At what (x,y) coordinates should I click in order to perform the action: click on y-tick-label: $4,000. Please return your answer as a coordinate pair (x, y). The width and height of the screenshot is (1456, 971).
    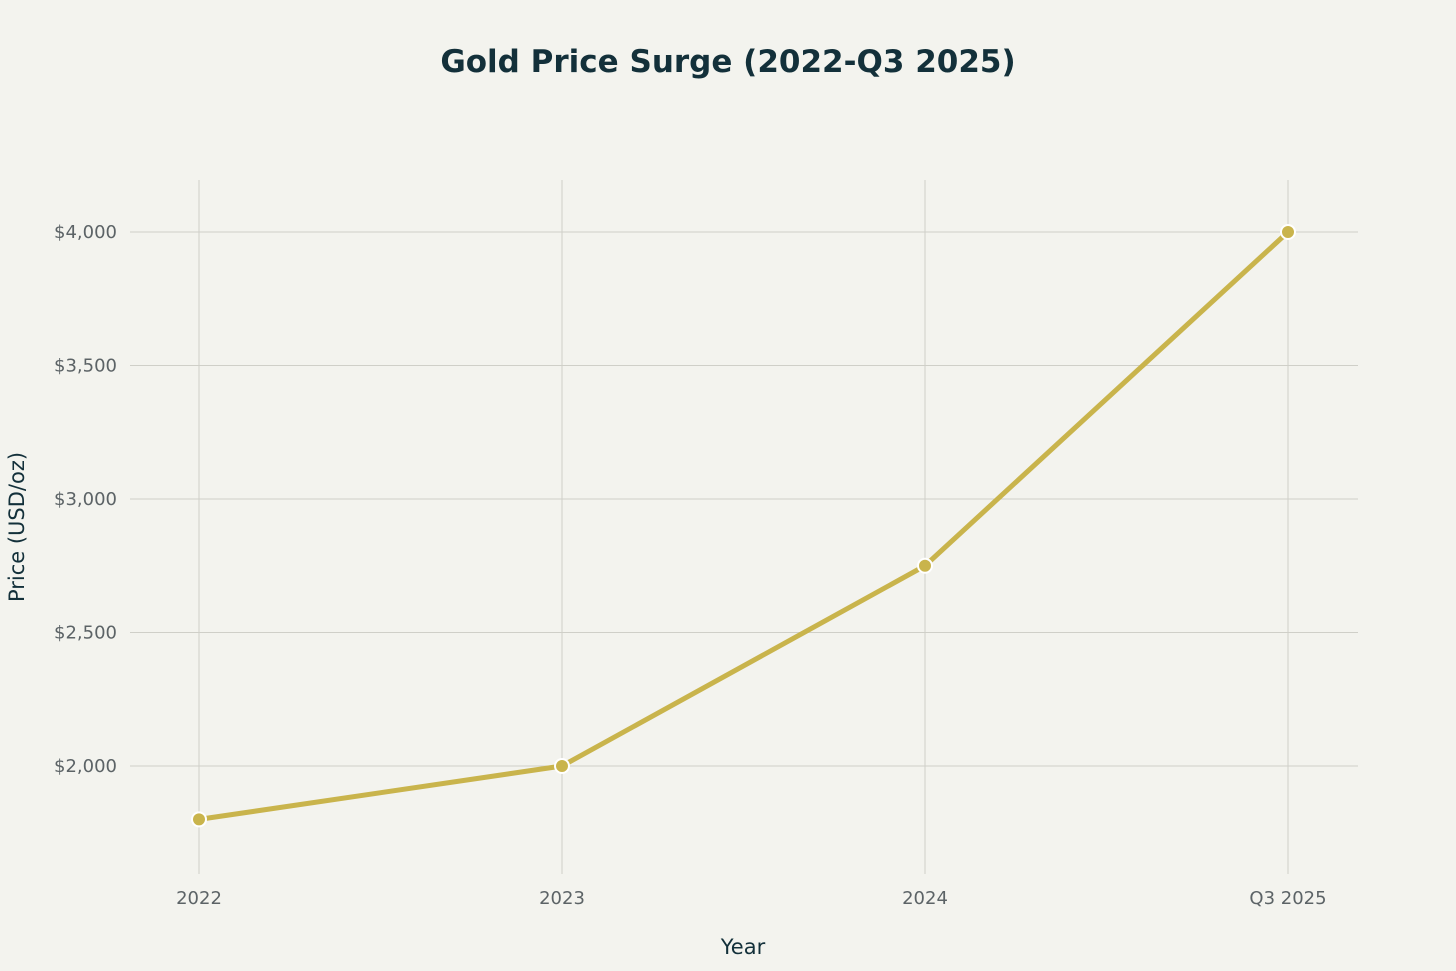
    Looking at the image, I should click on (85, 232).